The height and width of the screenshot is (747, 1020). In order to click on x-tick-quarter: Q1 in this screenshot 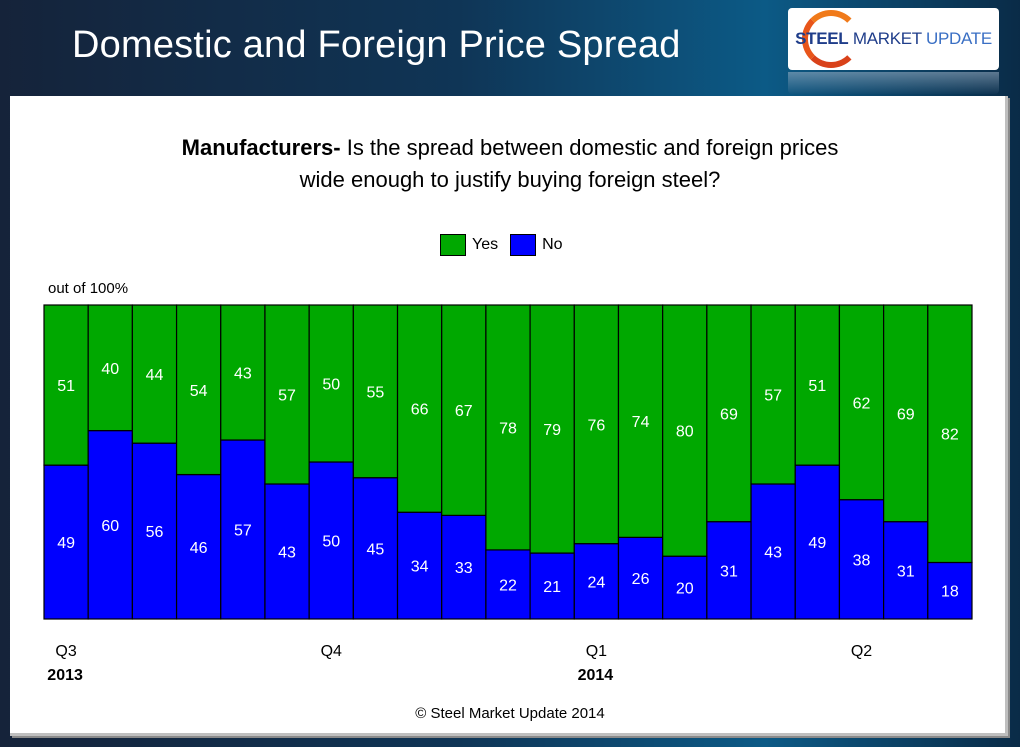, I will do `click(596, 651)`.